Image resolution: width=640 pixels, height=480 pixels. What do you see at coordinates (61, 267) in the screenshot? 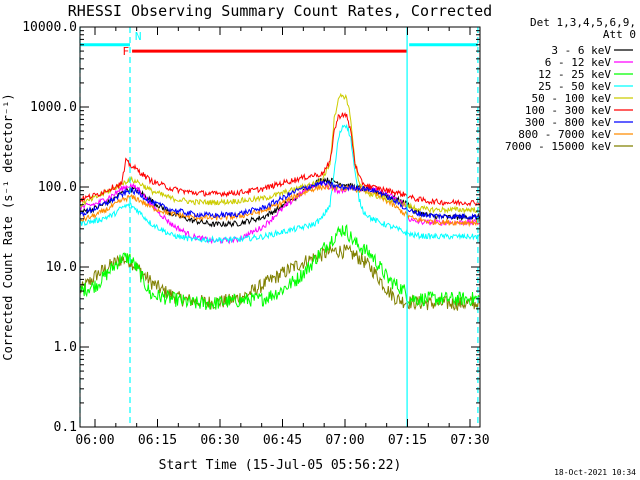
I see `y-tick-label-2: 10.0` at bounding box center [61, 267].